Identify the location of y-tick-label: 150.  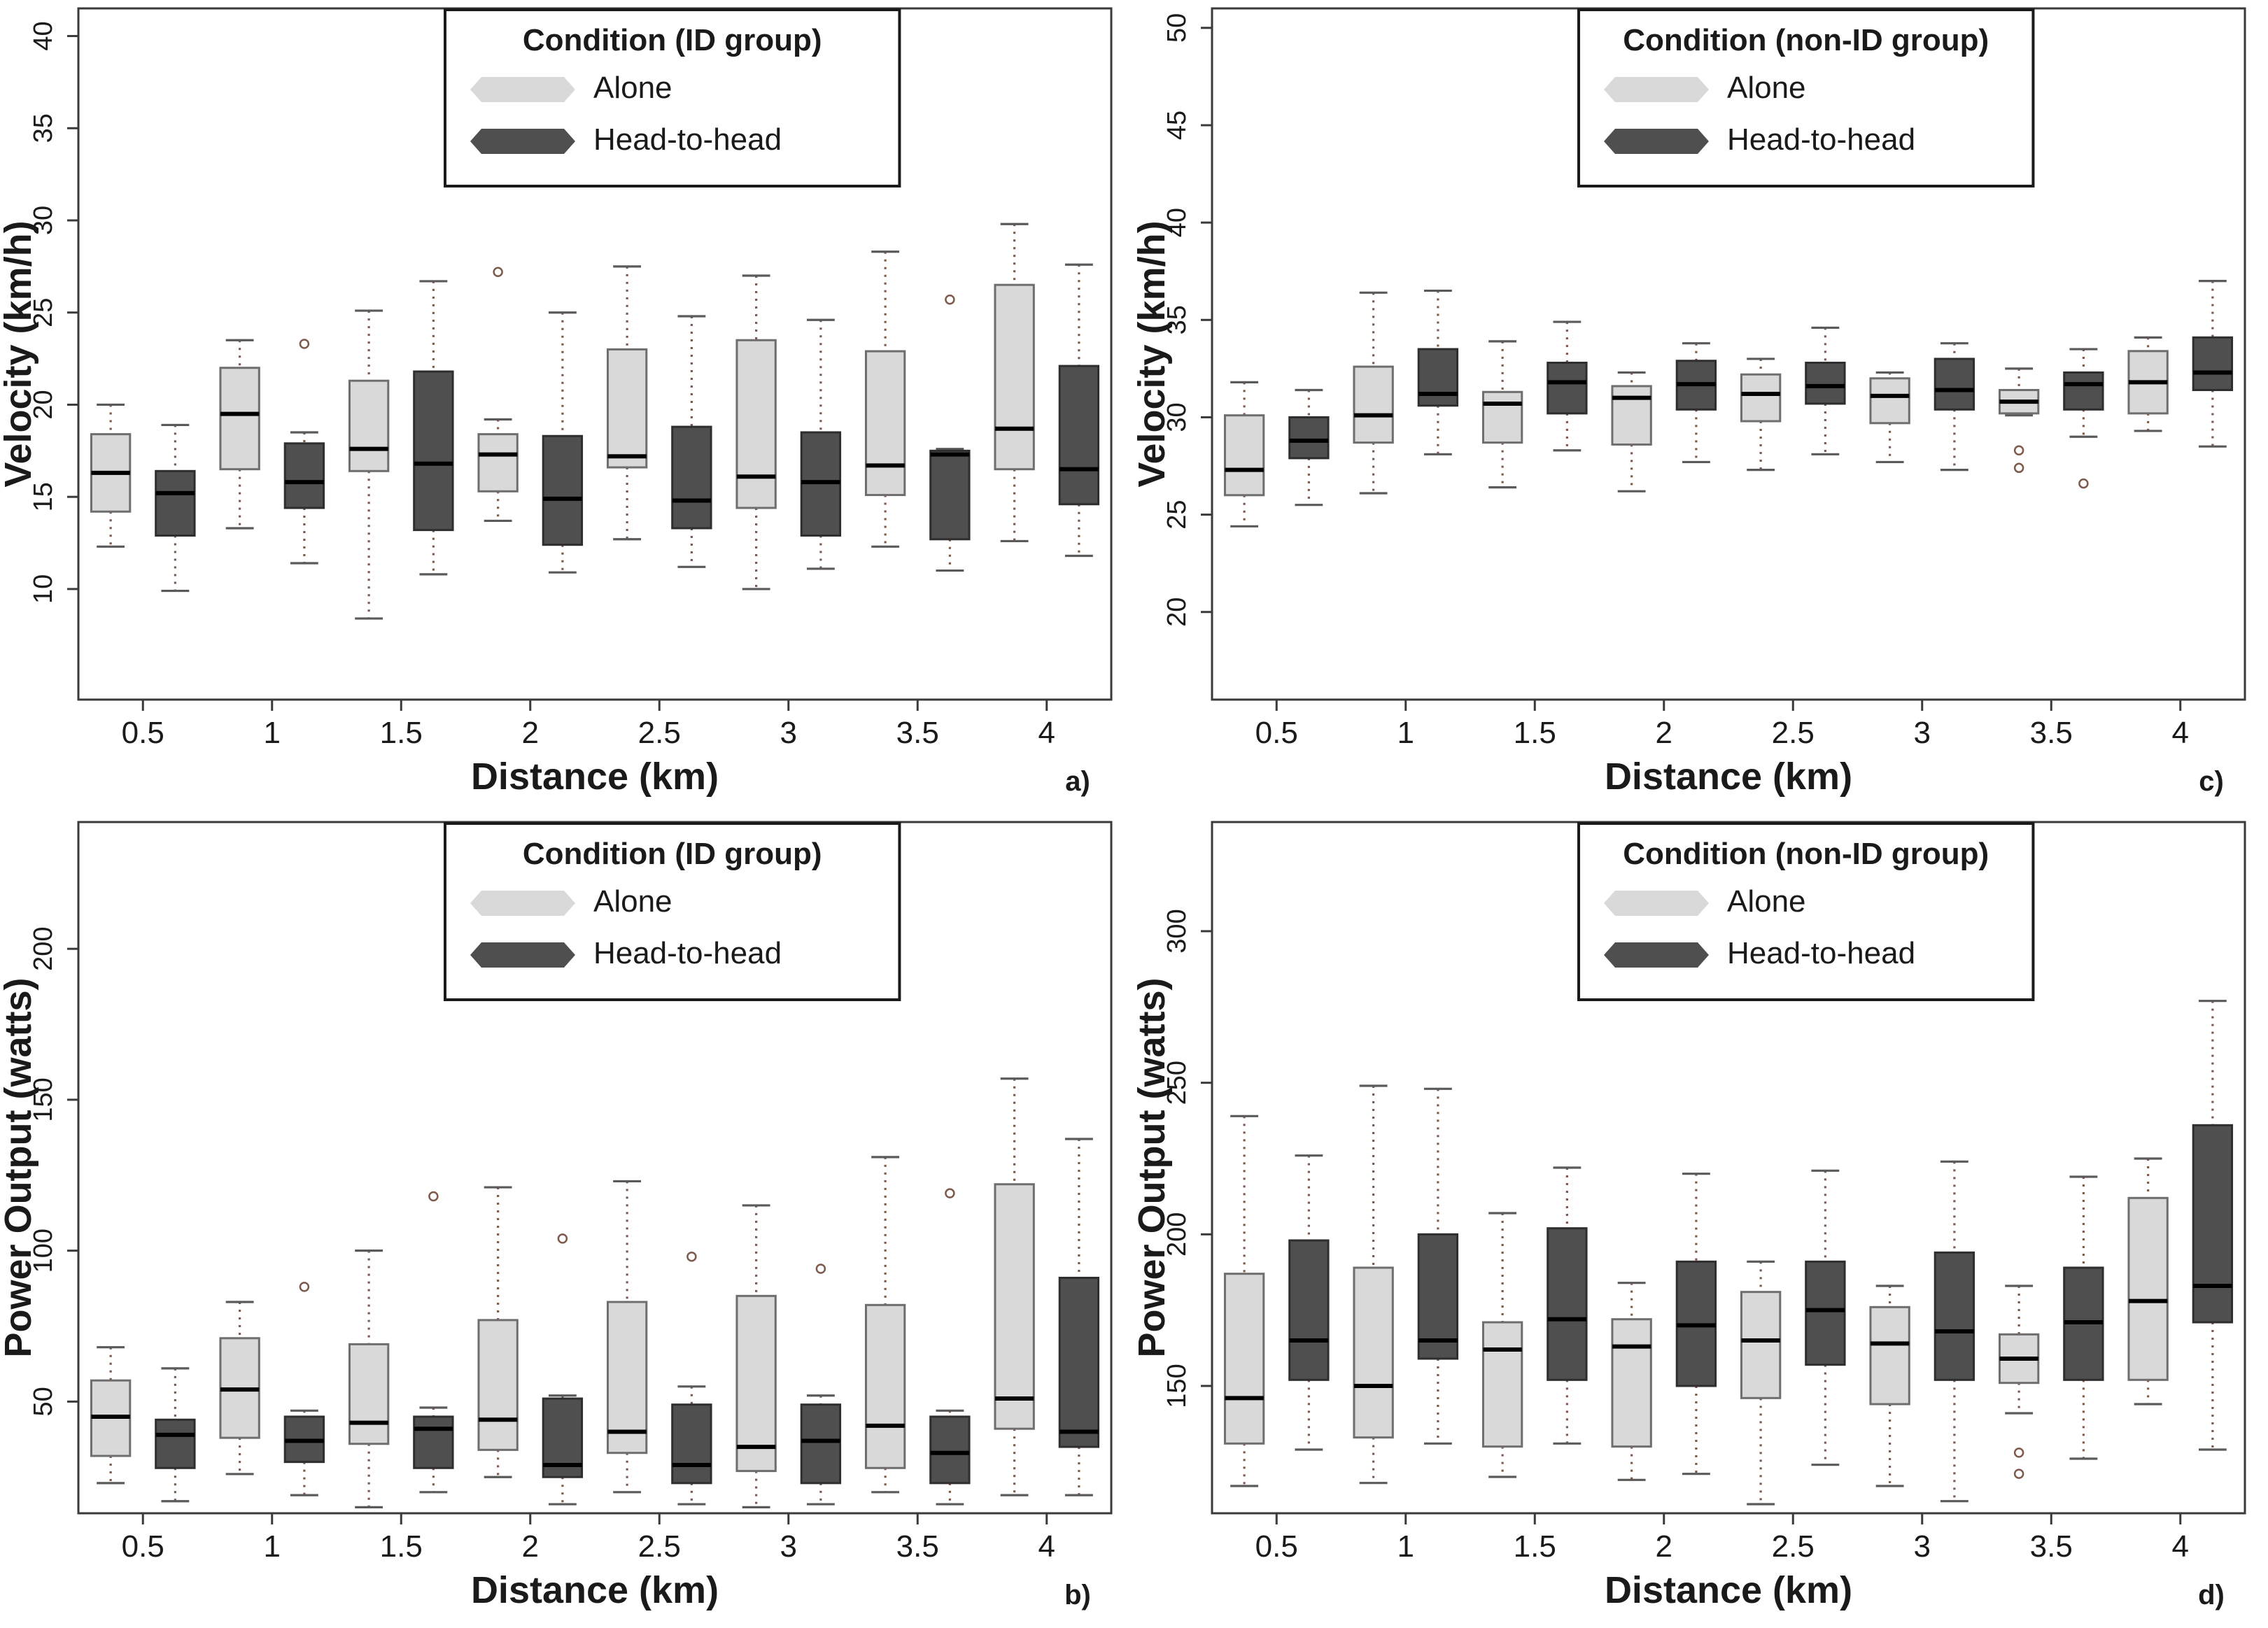
(1177, 1386).